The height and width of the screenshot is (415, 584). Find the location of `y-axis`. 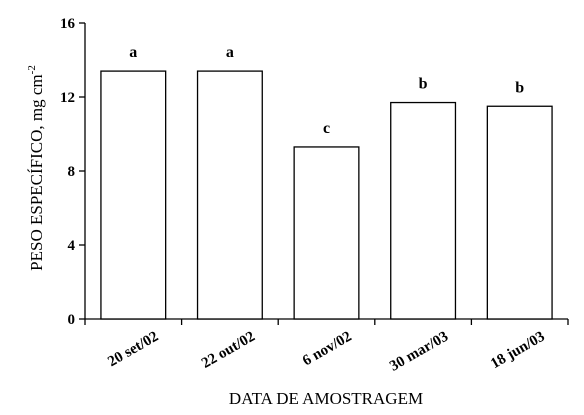

y-axis is located at coordinates (82, 171).